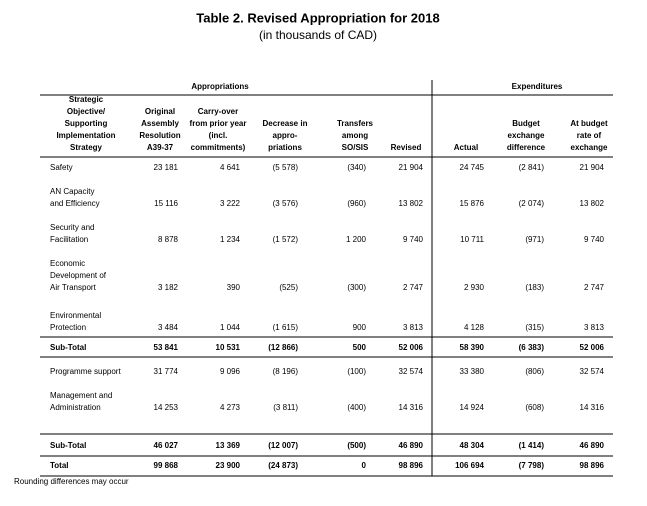 The width and height of the screenshot is (647, 506). Describe the element at coordinates (469, 465) in the screenshot. I see `cell-value: 106 694` at that location.